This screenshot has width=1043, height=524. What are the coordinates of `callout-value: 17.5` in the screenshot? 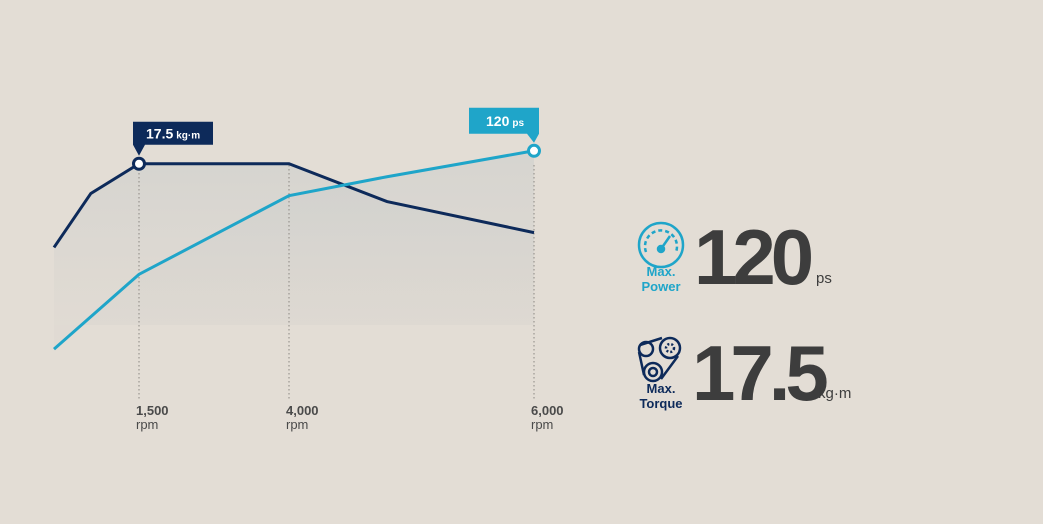 It's located at (159, 133).